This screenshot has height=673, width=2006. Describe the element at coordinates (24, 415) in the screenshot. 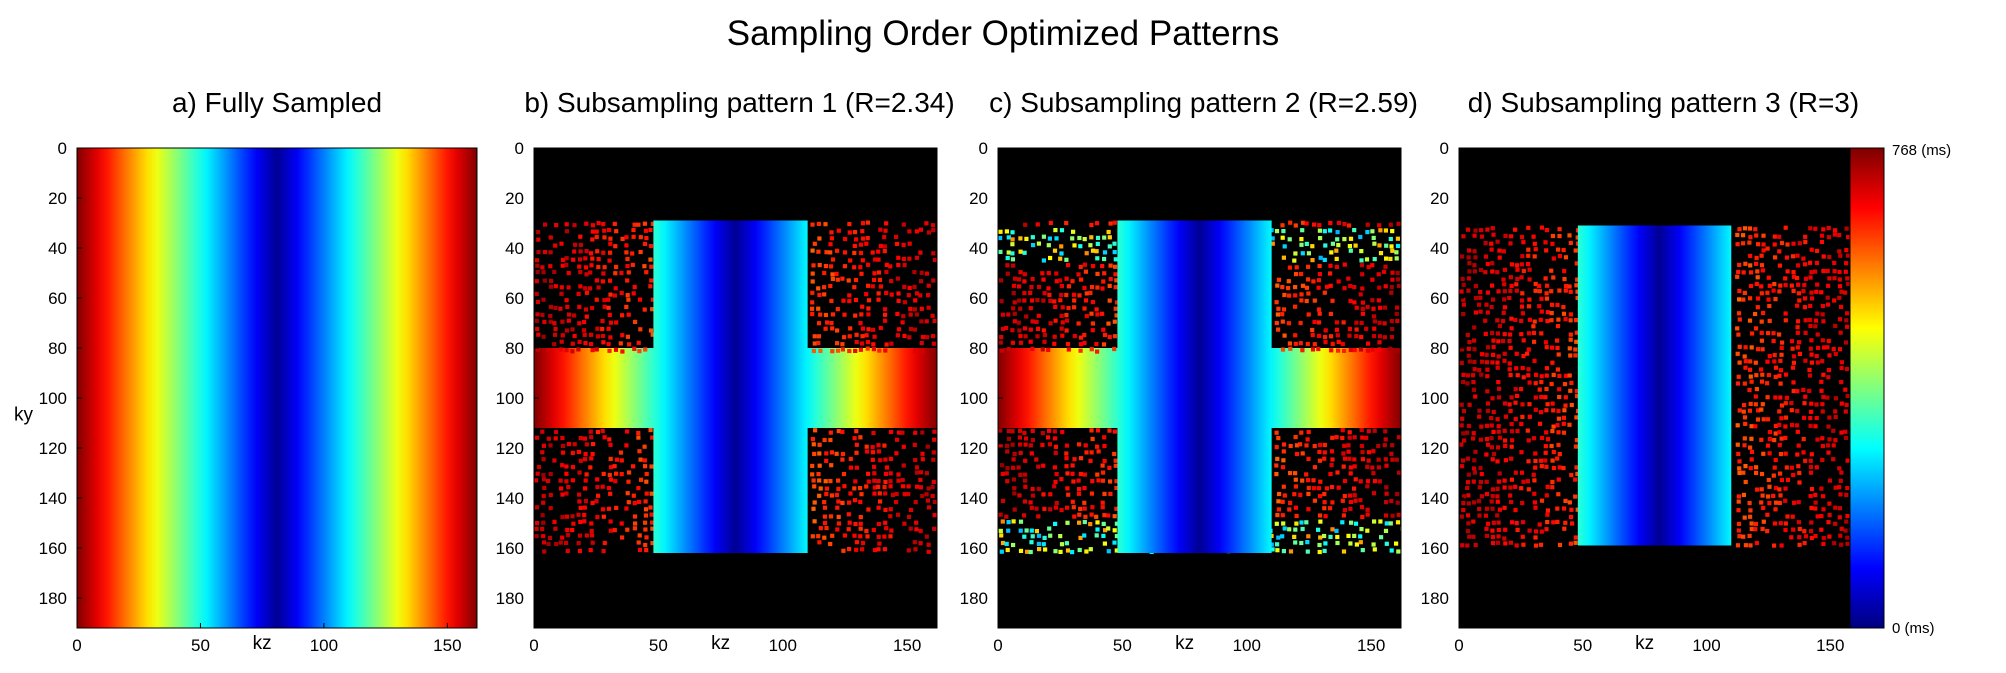

I see `y-axis-label: ky` at that location.